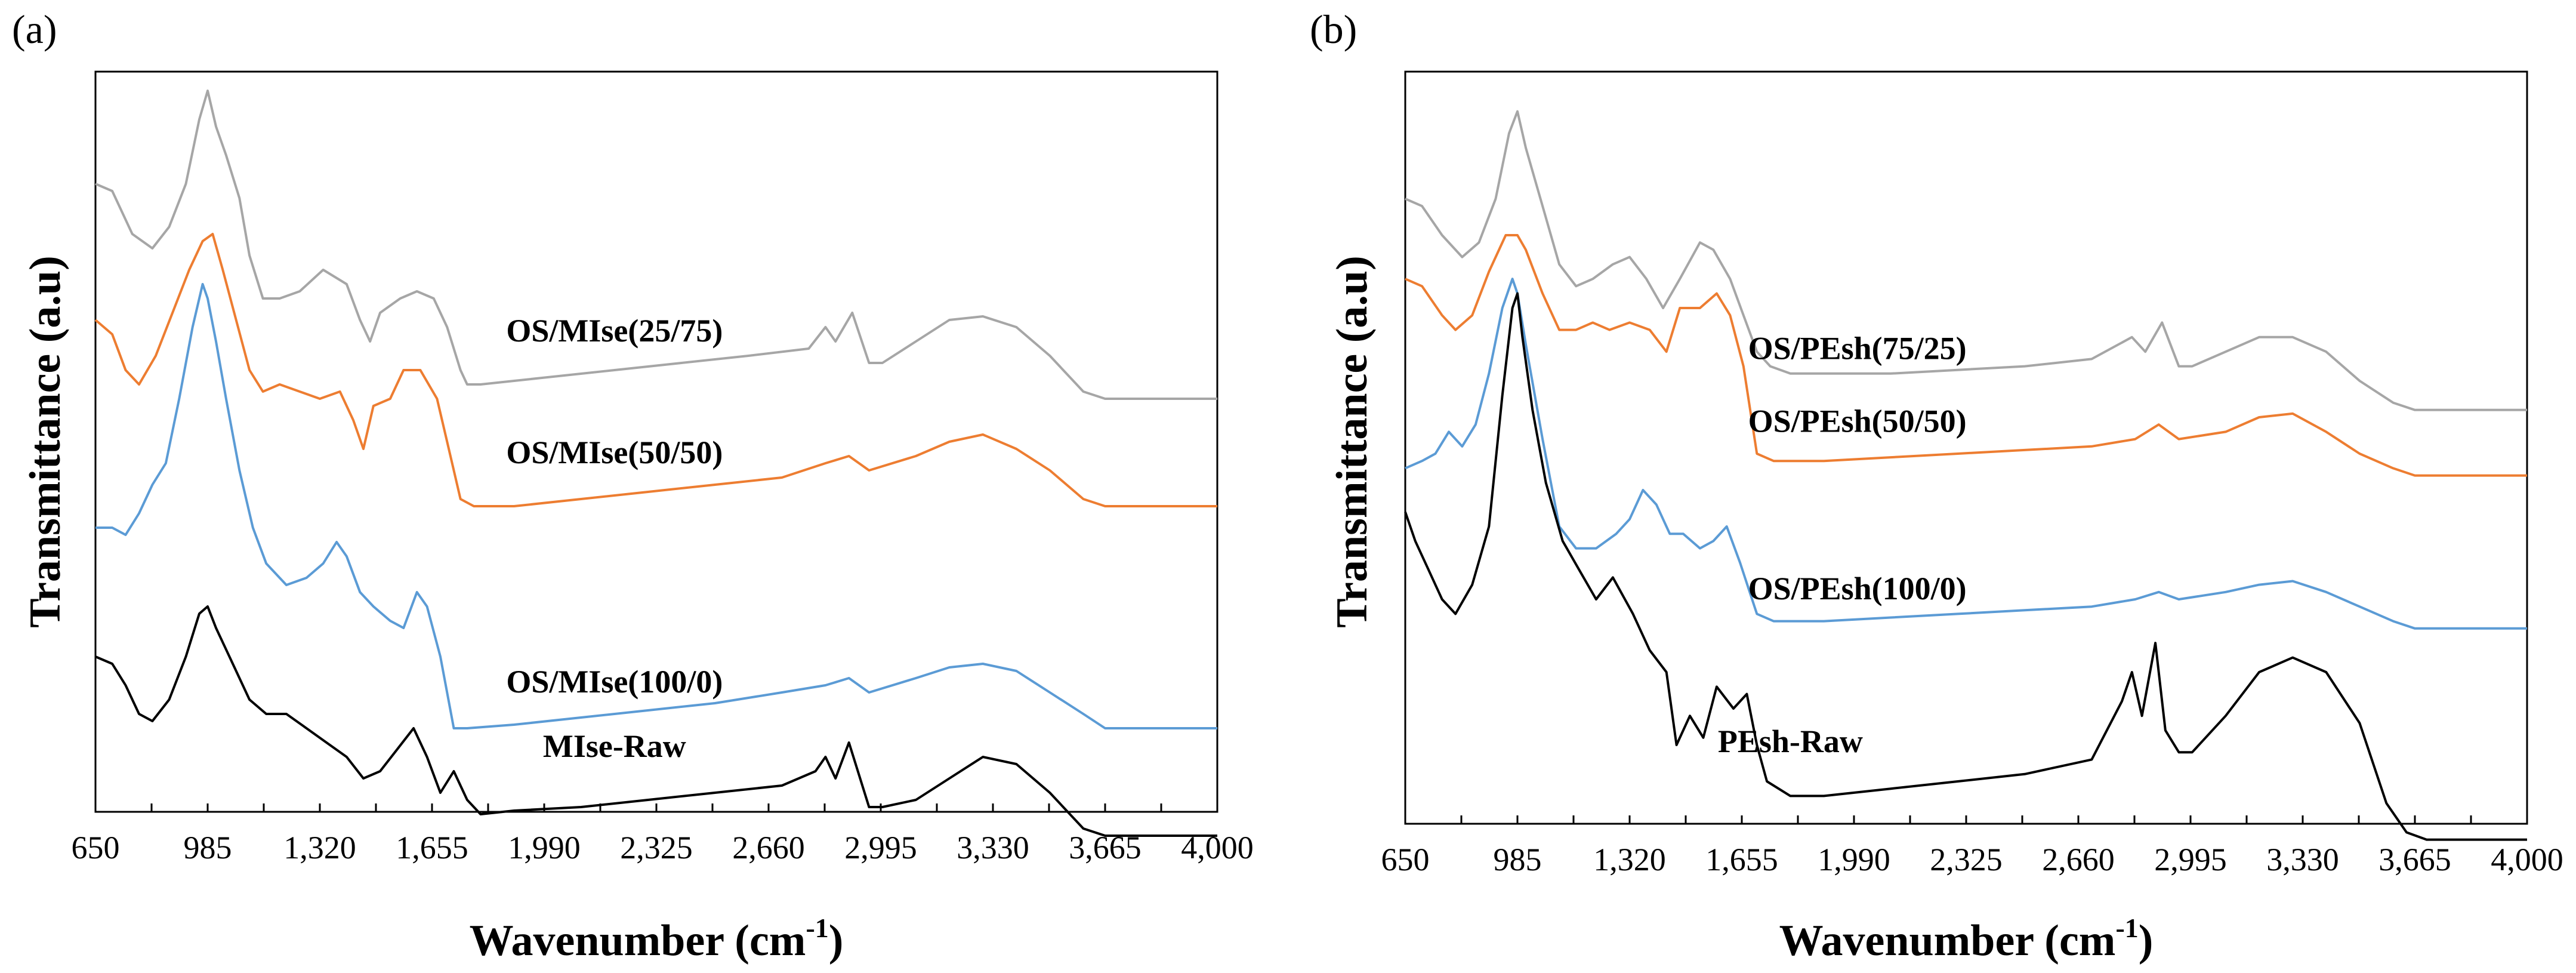  I want to click on series-label-os-pesh-75-25: OS/PEsh(75/25), so click(1858, 348).